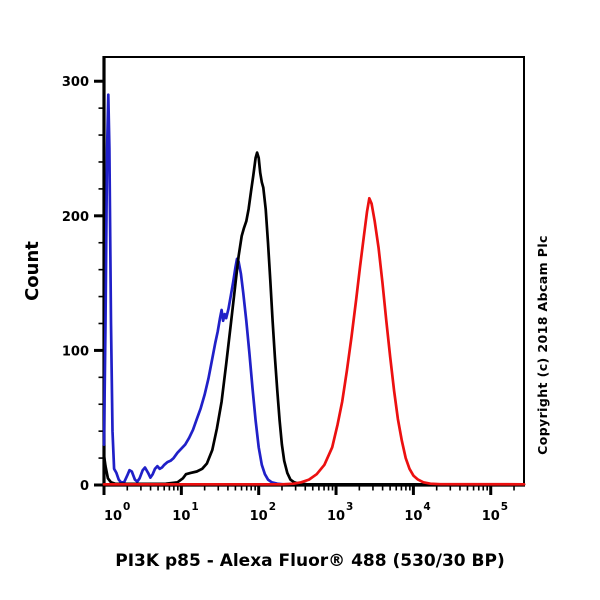 The height and width of the screenshot is (600, 600). I want to click on y-axis-title: Count, so click(32, 271).